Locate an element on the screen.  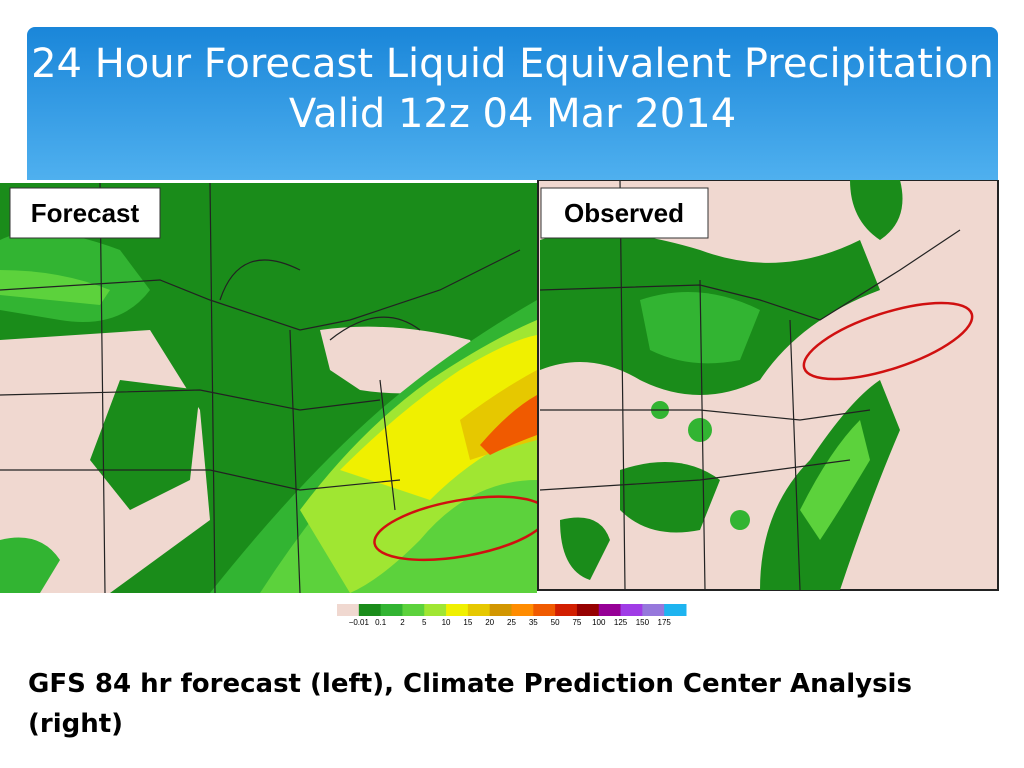
legend-label: 35 is located at coordinates (533, 622).